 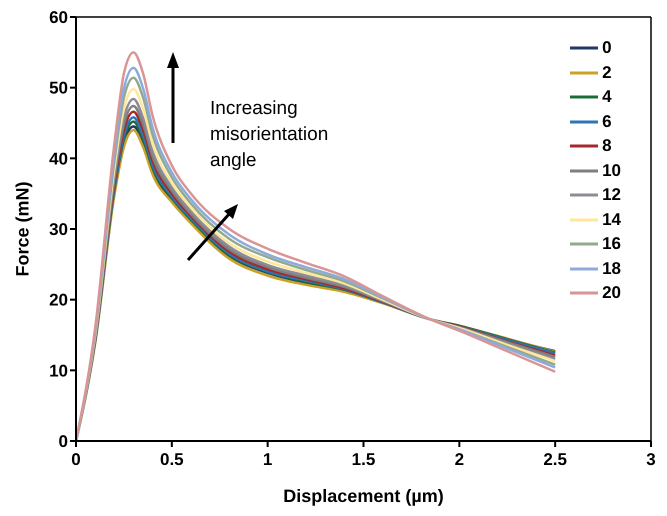 I want to click on x-tick-label: 2, so click(x=459, y=460).